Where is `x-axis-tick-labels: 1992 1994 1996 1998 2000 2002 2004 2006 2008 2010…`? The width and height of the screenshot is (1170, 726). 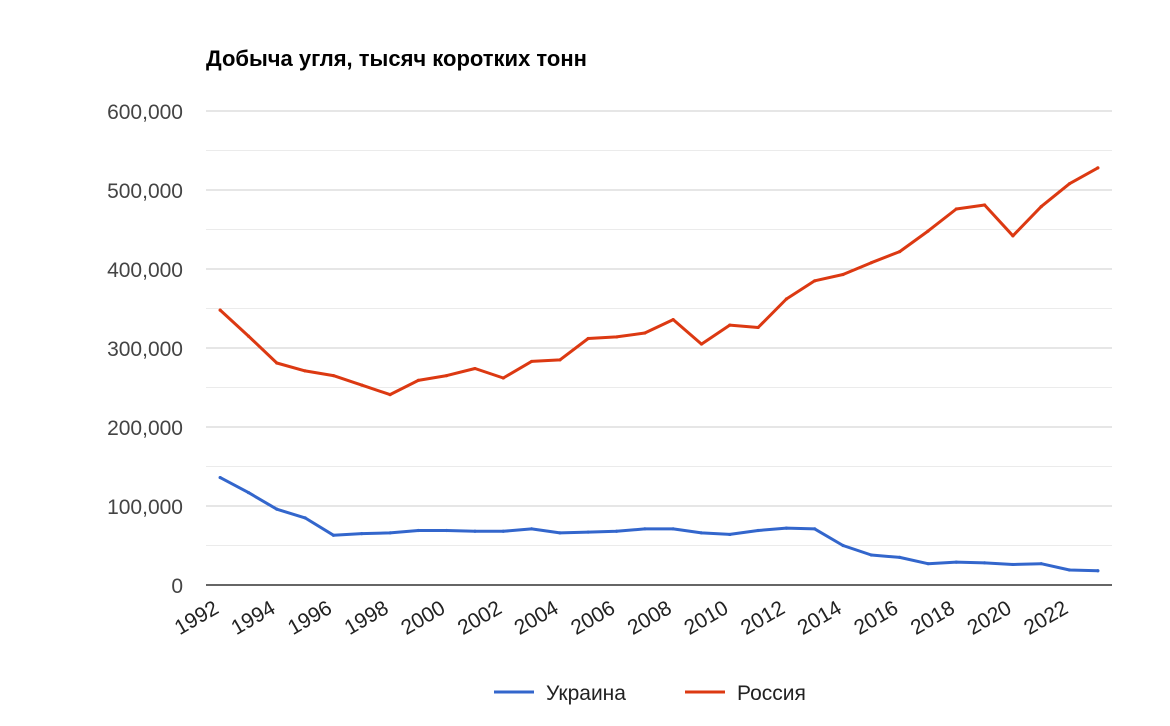
x-axis-tick-labels: 1992 1994 1996 1998 2000 2002 2004 2006 2008 2010… is located at coordinates (621, 617).